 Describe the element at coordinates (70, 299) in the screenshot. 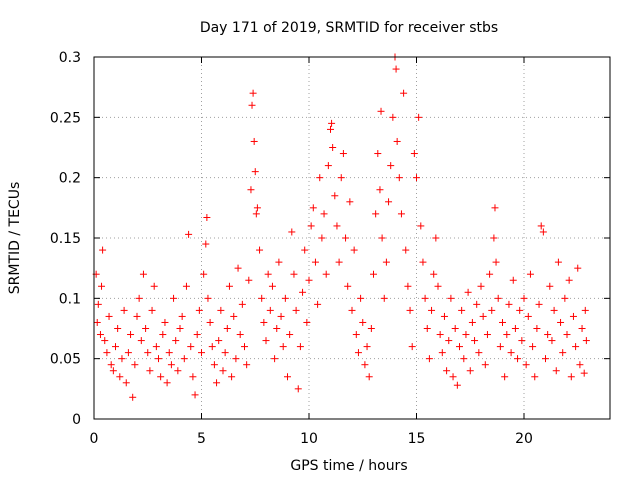

I see `y-tick-label: 0.1` at that location.